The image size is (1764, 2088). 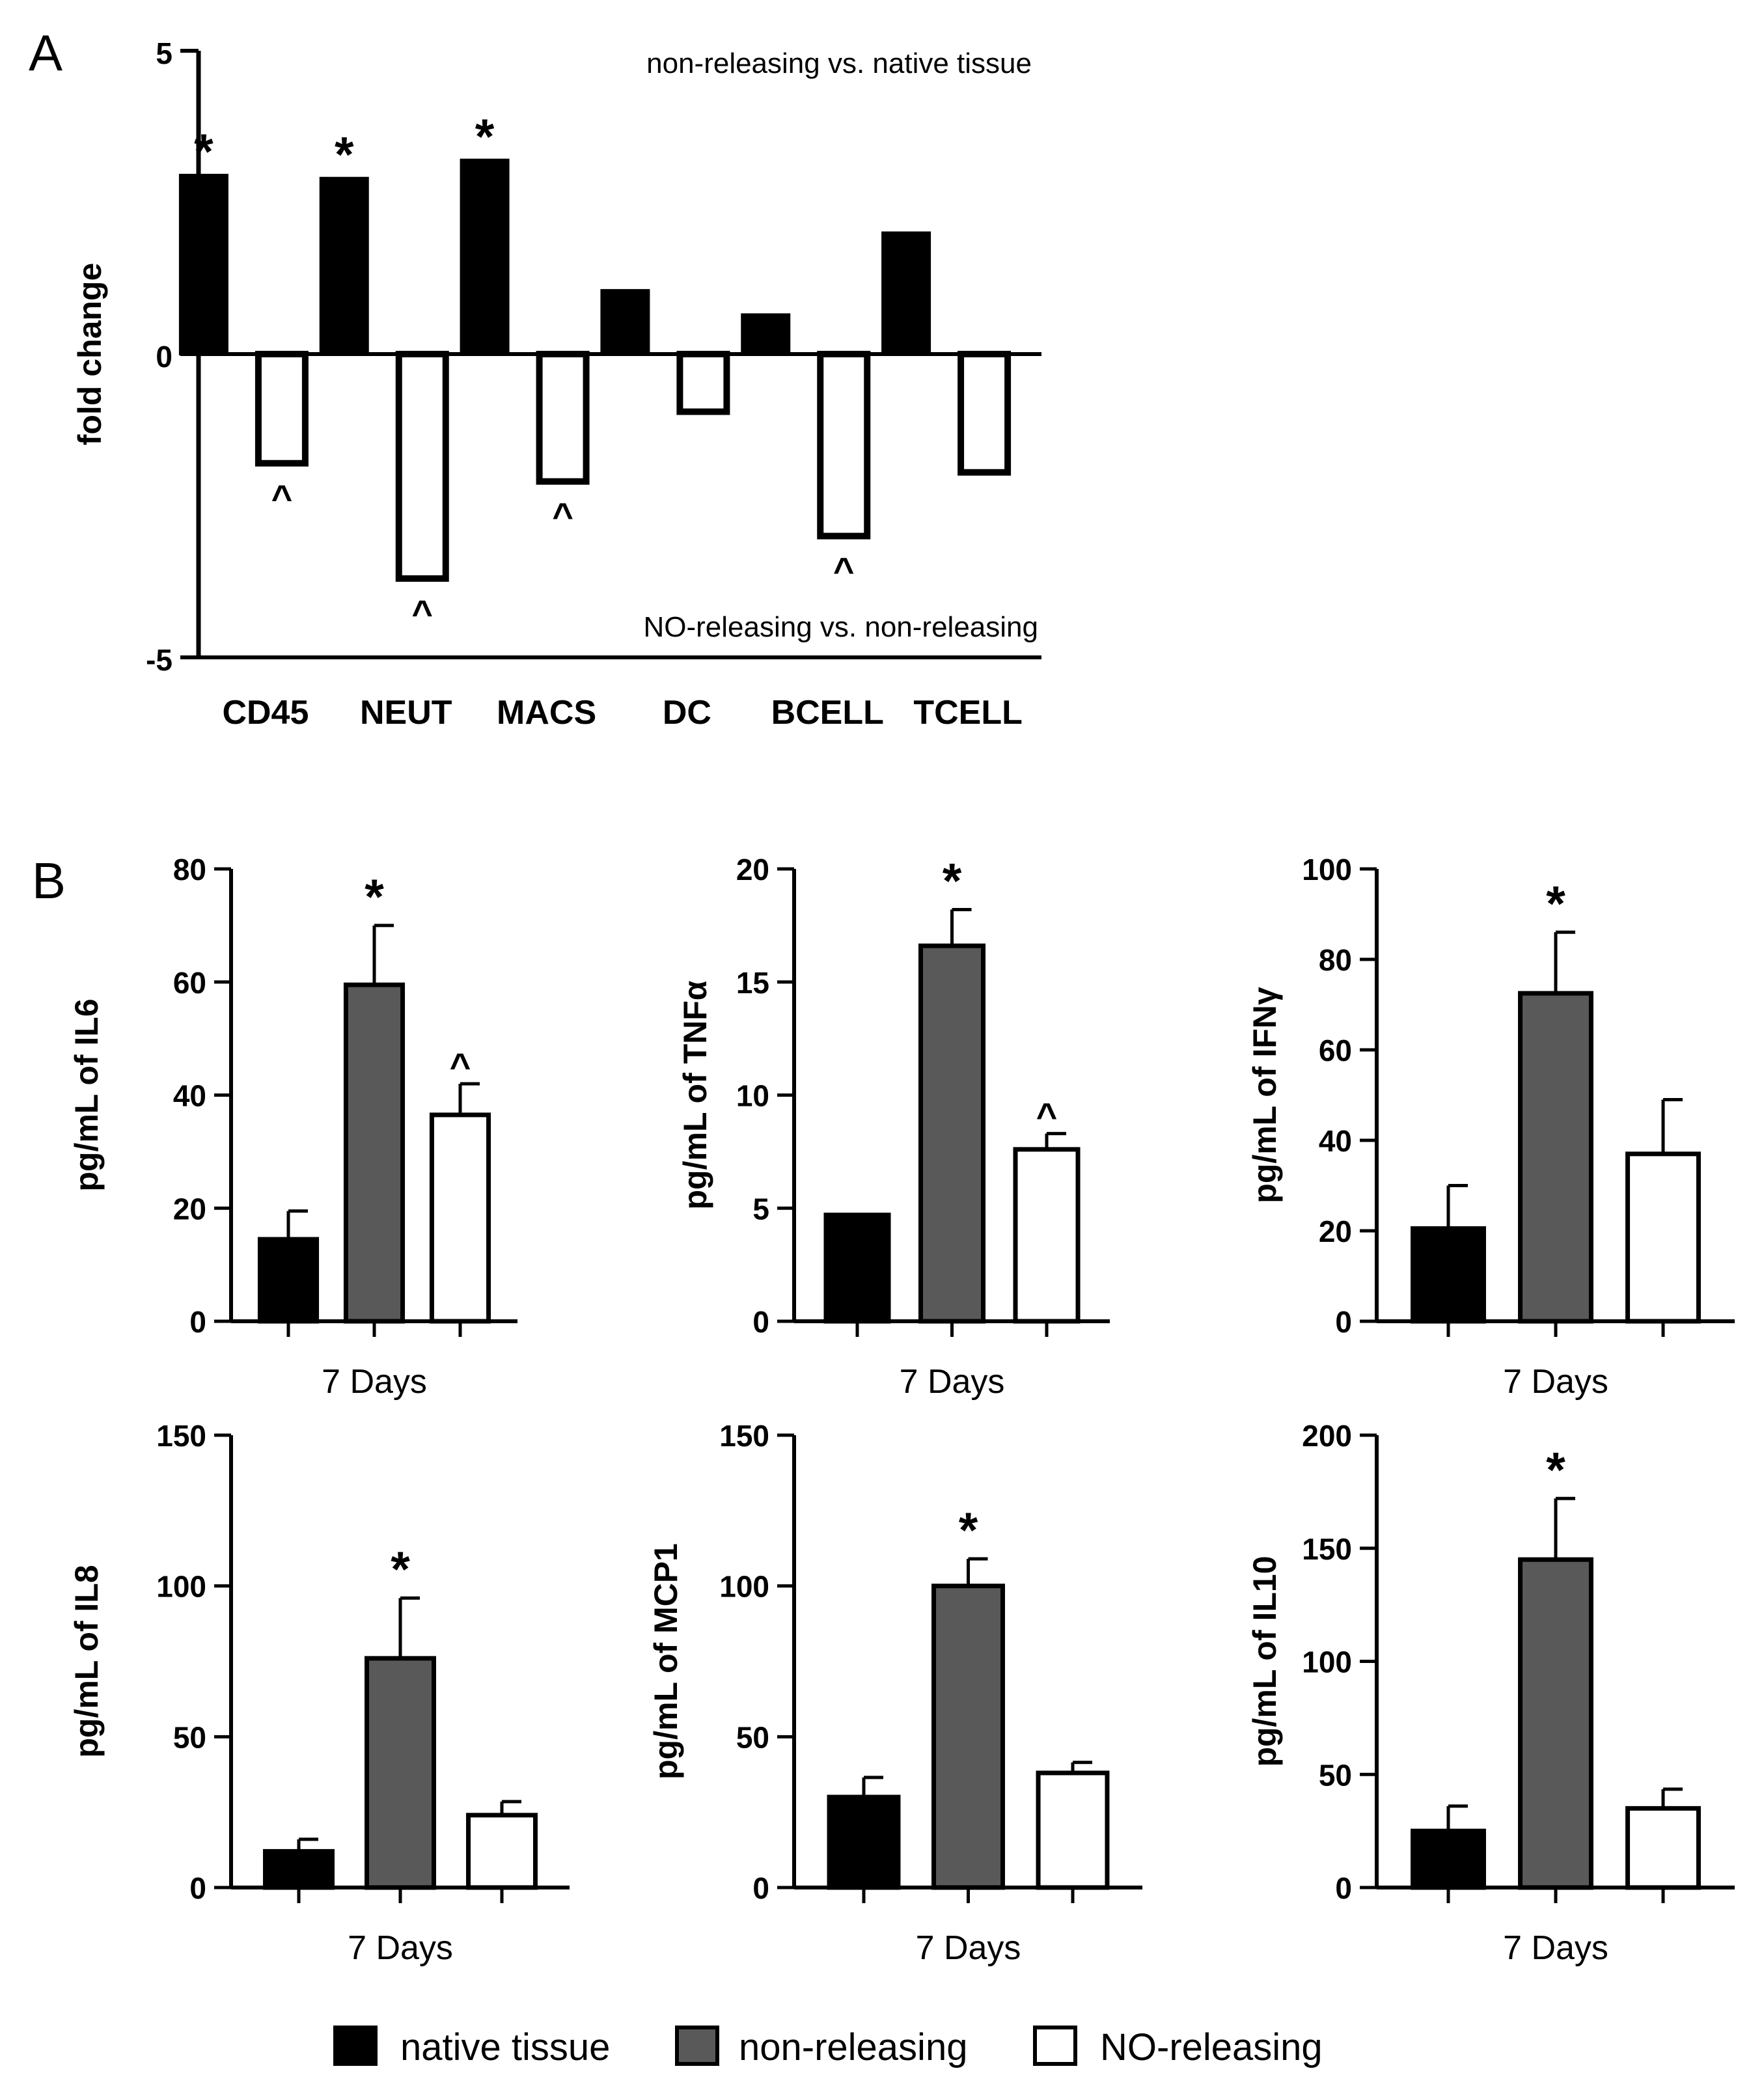 What do you see at coordinates (189, 983) in the screenshot?
I see `panel-b1-y-tick-label-3: 60` at bounding box center [189, 983].